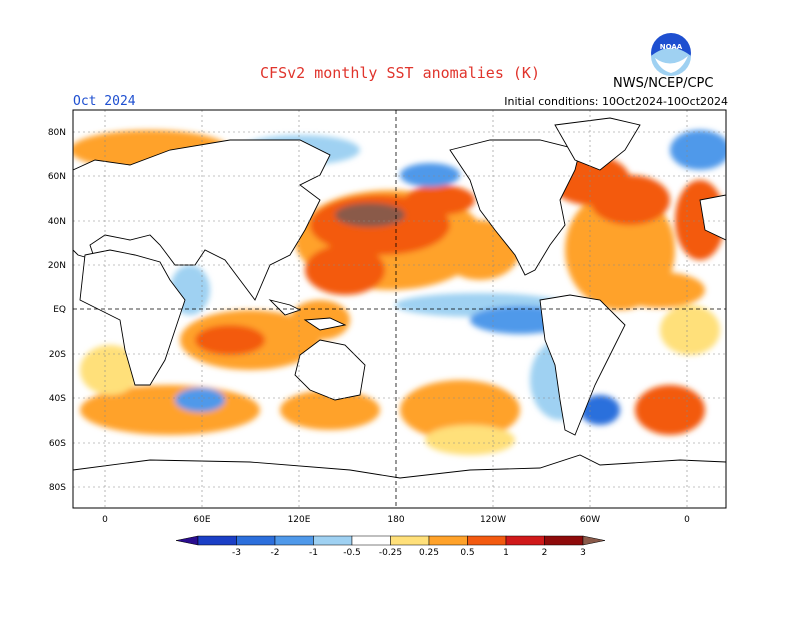  What do you see at coordinates (201, 520) in the screenshot?
I see `lon-label: 60E` at bounding box center [201, 520].